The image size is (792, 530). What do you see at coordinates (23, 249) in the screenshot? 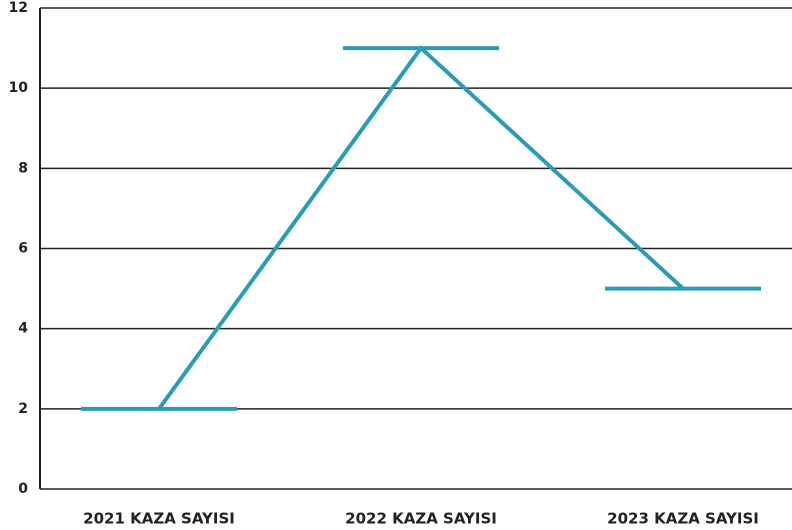
I see `y-tick-label: 6` at bounding box center [23, 249].